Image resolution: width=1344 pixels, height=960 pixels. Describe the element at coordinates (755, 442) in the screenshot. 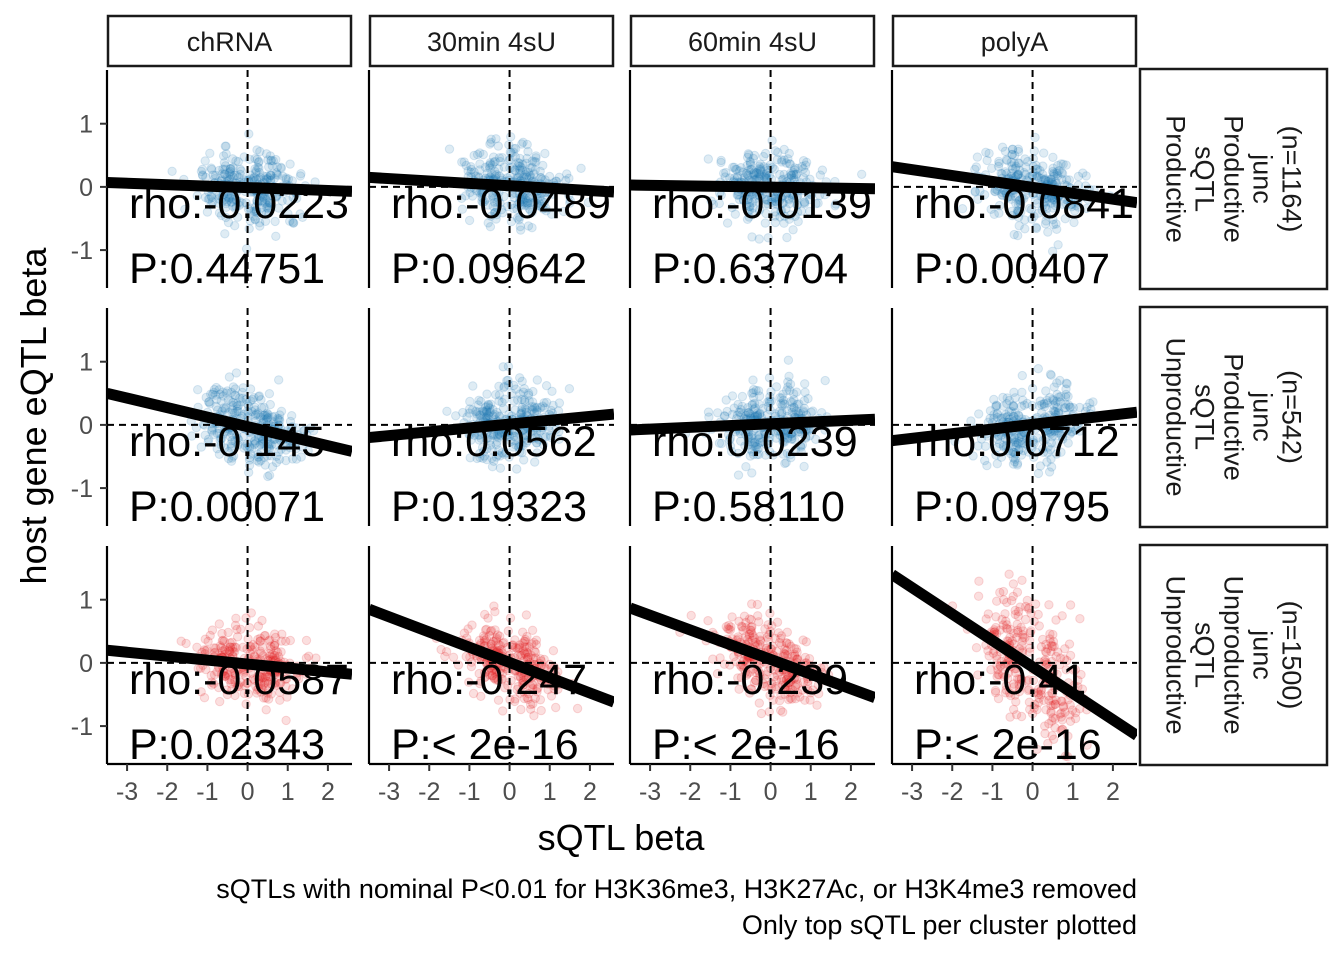

I see `rho-label: rho:0.0239` at that location.